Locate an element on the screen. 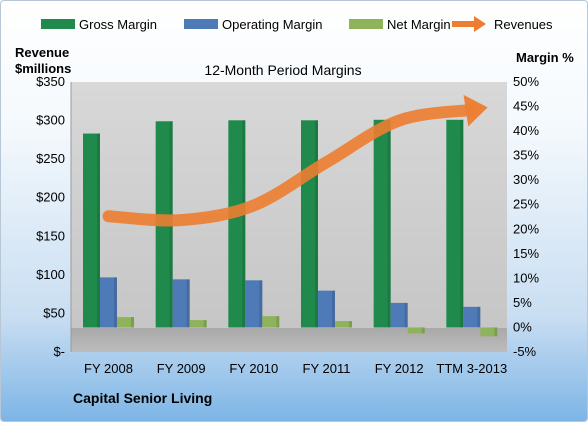 The image size is (588, 422). legend-label-revenues: Revenues is located at coordinates (523, 24).